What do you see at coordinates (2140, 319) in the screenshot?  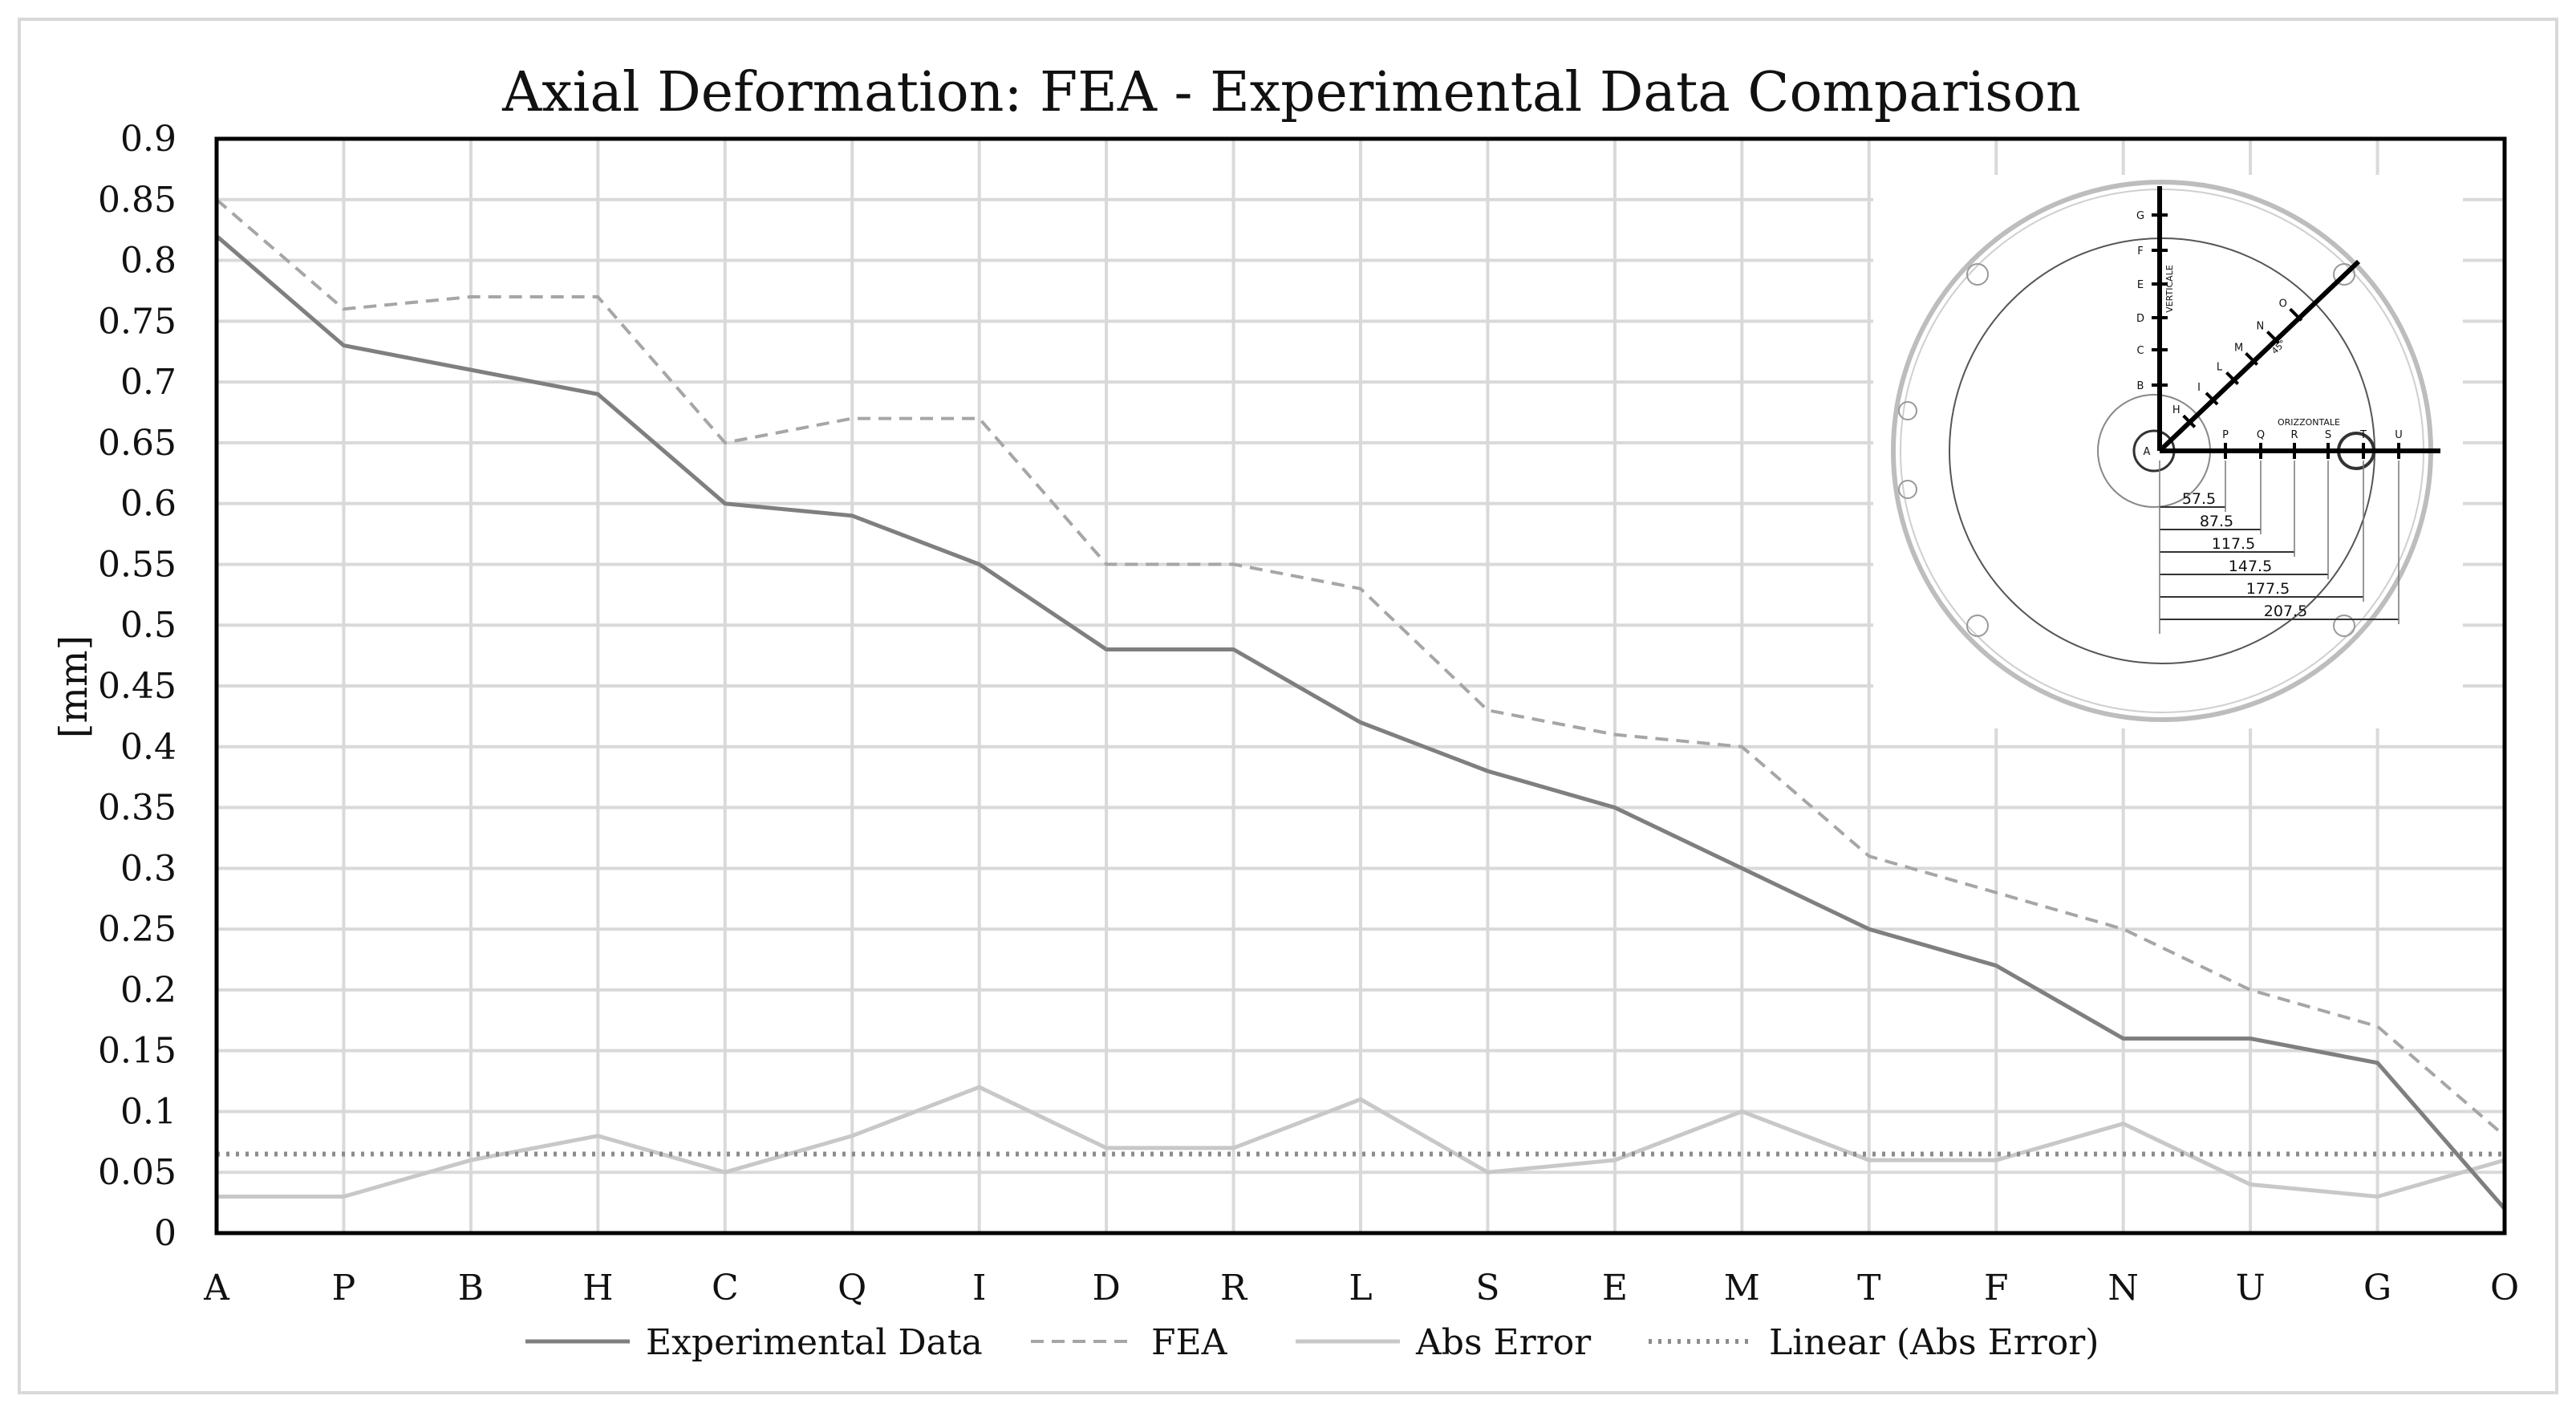 I see `inset-point-label: D` at bounding box center [2140, 319].